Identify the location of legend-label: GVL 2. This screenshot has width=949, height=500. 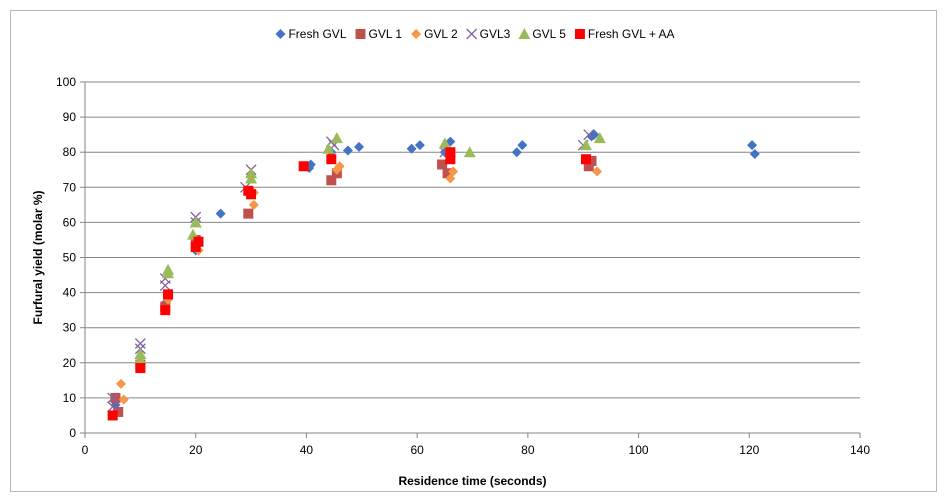
(441, 34).